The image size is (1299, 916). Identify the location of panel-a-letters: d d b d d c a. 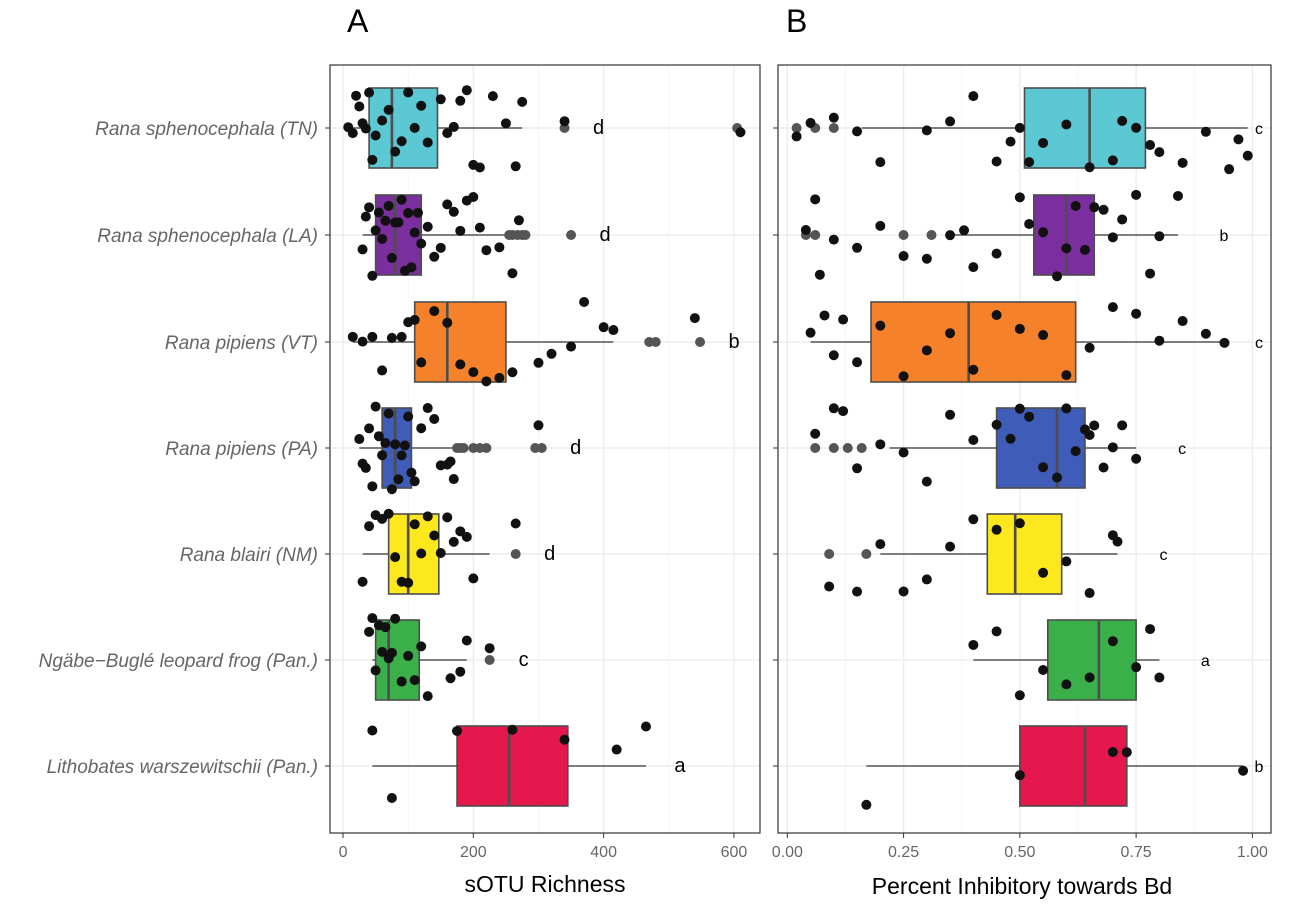
(629, 447).